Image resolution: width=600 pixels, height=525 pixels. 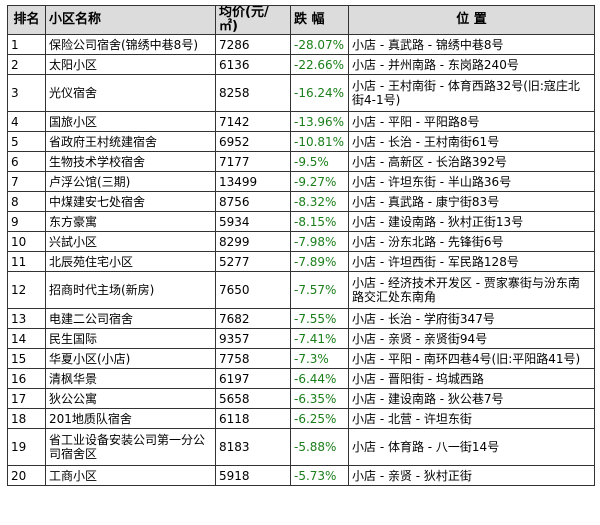 I want to click on cell-drop: -7.41%, so click(x=319, y=338).